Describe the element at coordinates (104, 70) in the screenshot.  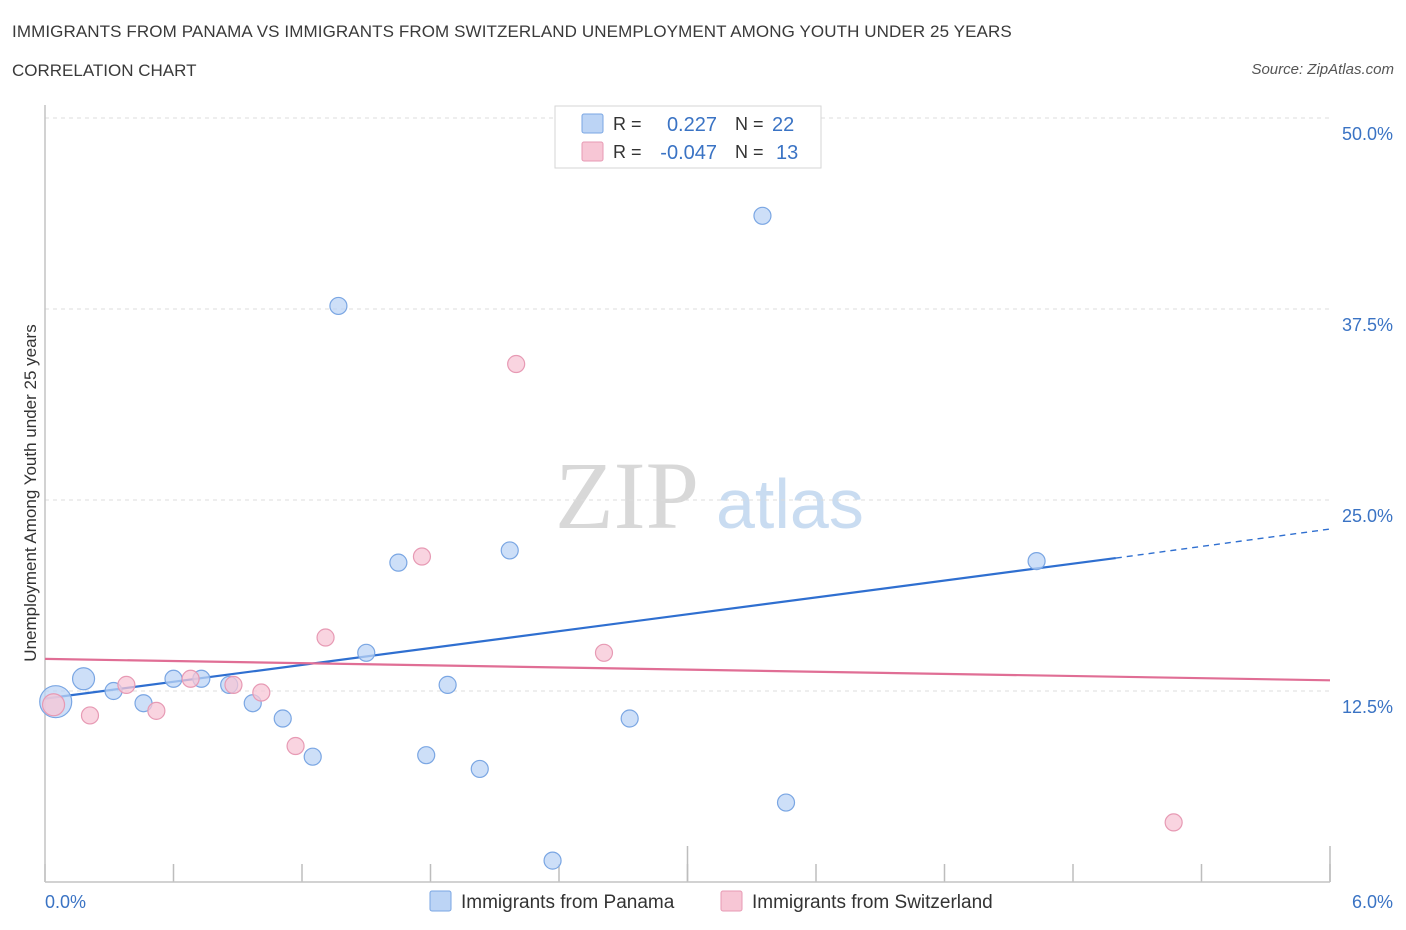
I see `chart-subtitle: CORRELATION CHART` at that location.